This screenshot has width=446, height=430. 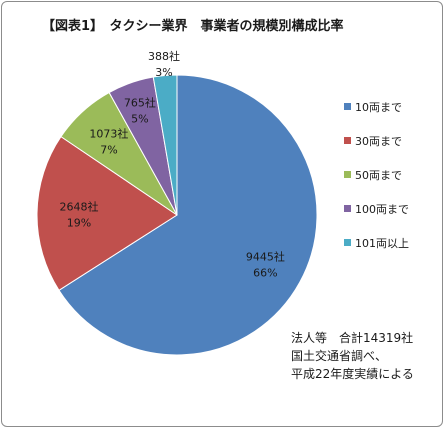 What do you see at coordinates (79, 207) in the screenshot?
I see `data-label-count-30: 2648社` at bounding box center [79, 207].